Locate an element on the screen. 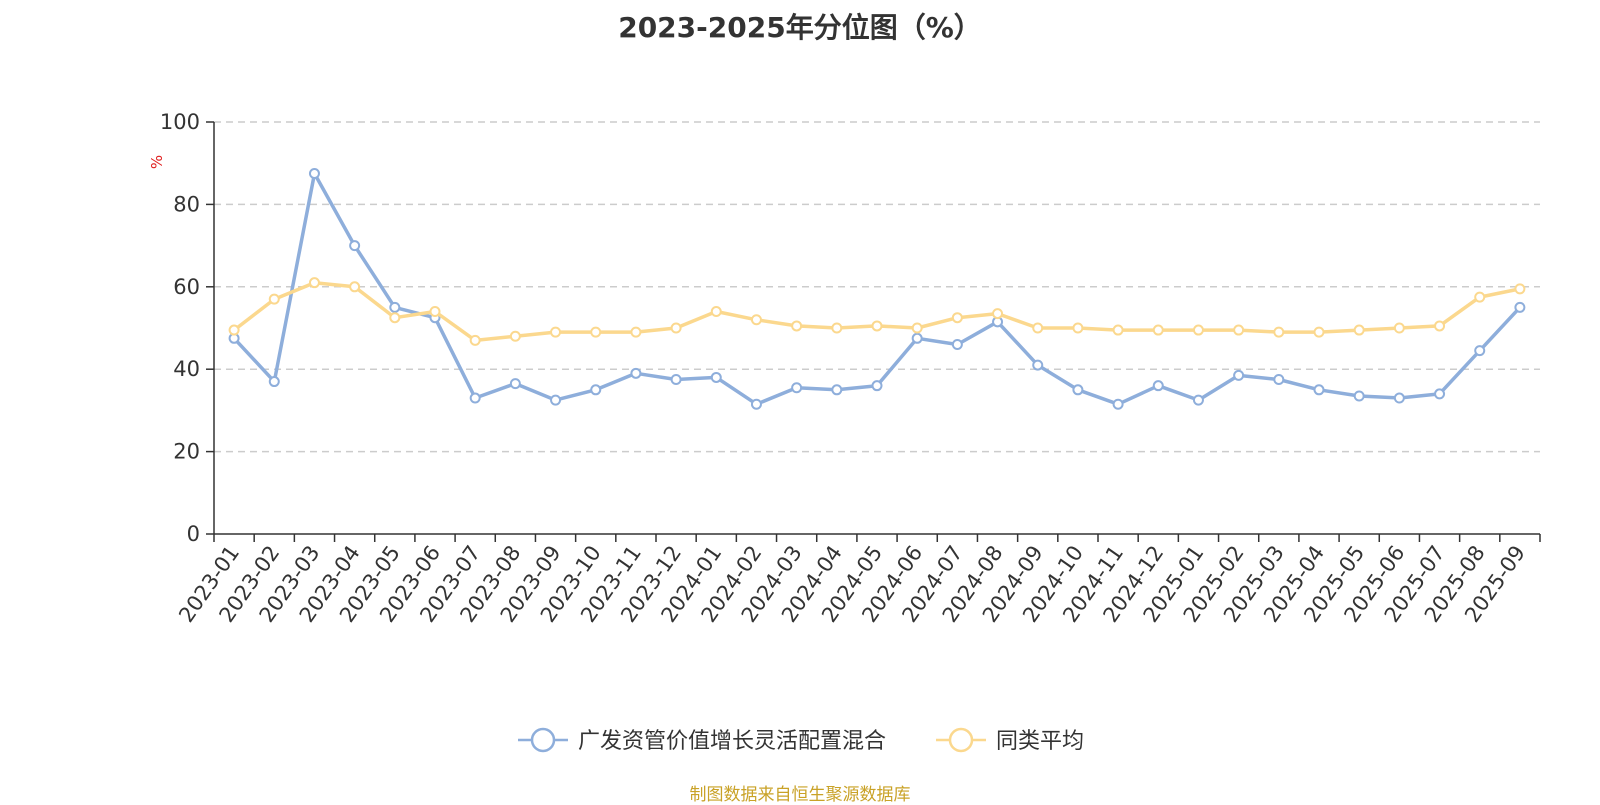 The height and width of the screenshot is (805, 1600). y-tick-label: 0 is located at coordinates (193, 534).